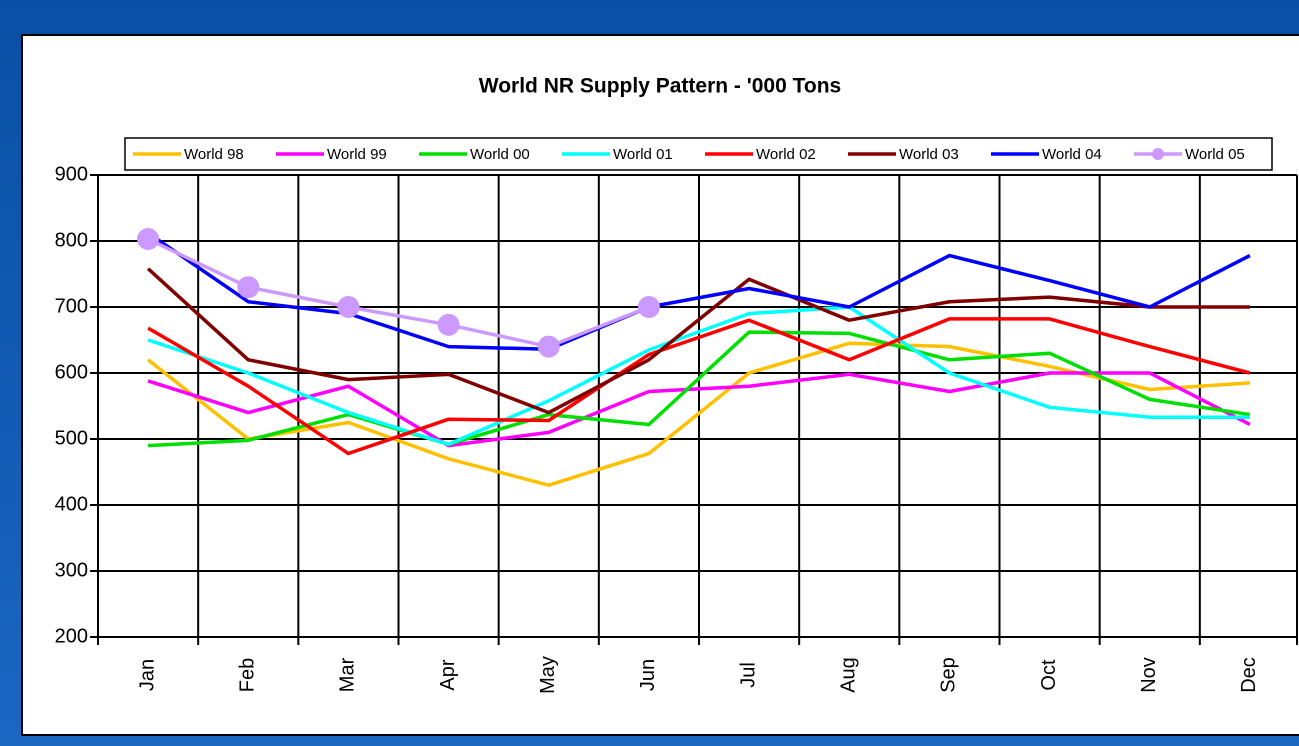 Image resolution: width=1299 pixels, height=746 pixels. Describe the element at coordinates (660, 86) in the screenshot. I see `chart-title: World NR Supply Pattern - '000 Tons` at that location.